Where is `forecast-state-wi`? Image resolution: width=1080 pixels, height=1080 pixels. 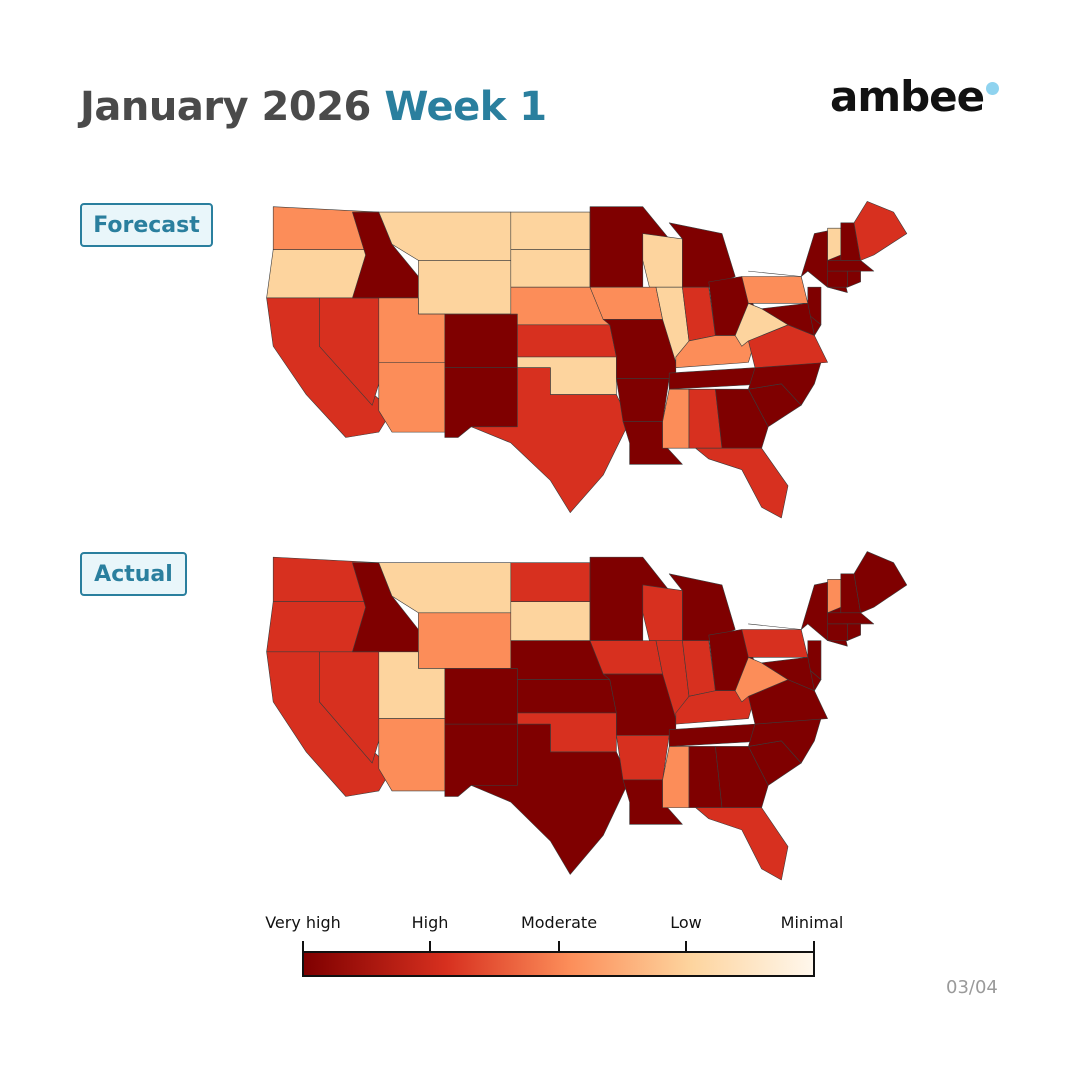
forecast-state-wi is located at coordinates (663, 261).